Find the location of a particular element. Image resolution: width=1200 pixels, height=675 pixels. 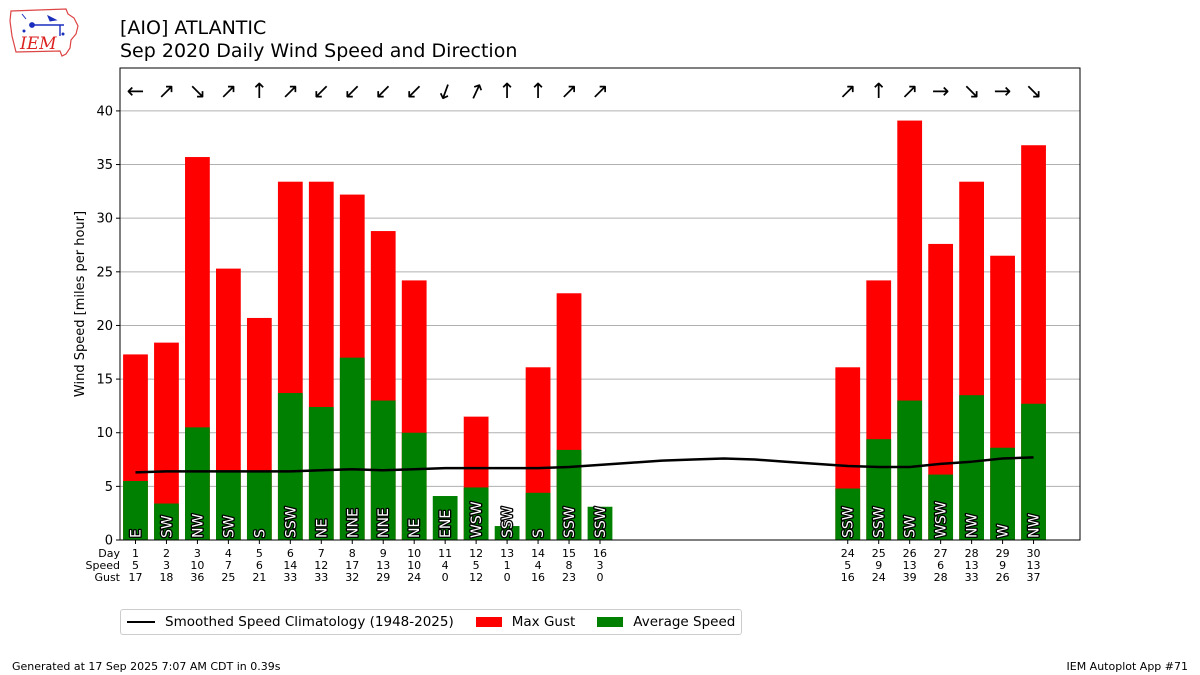

wind-direction-arrow: ↑ is located at coordinates (260, 91).